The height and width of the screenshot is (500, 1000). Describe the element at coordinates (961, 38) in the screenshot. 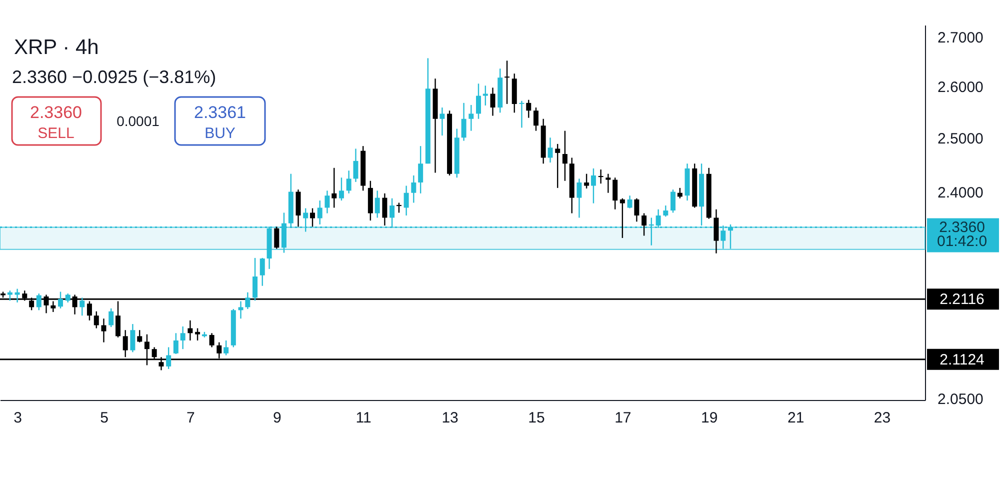

I see `y-tick-label: 2.7000` at that location.